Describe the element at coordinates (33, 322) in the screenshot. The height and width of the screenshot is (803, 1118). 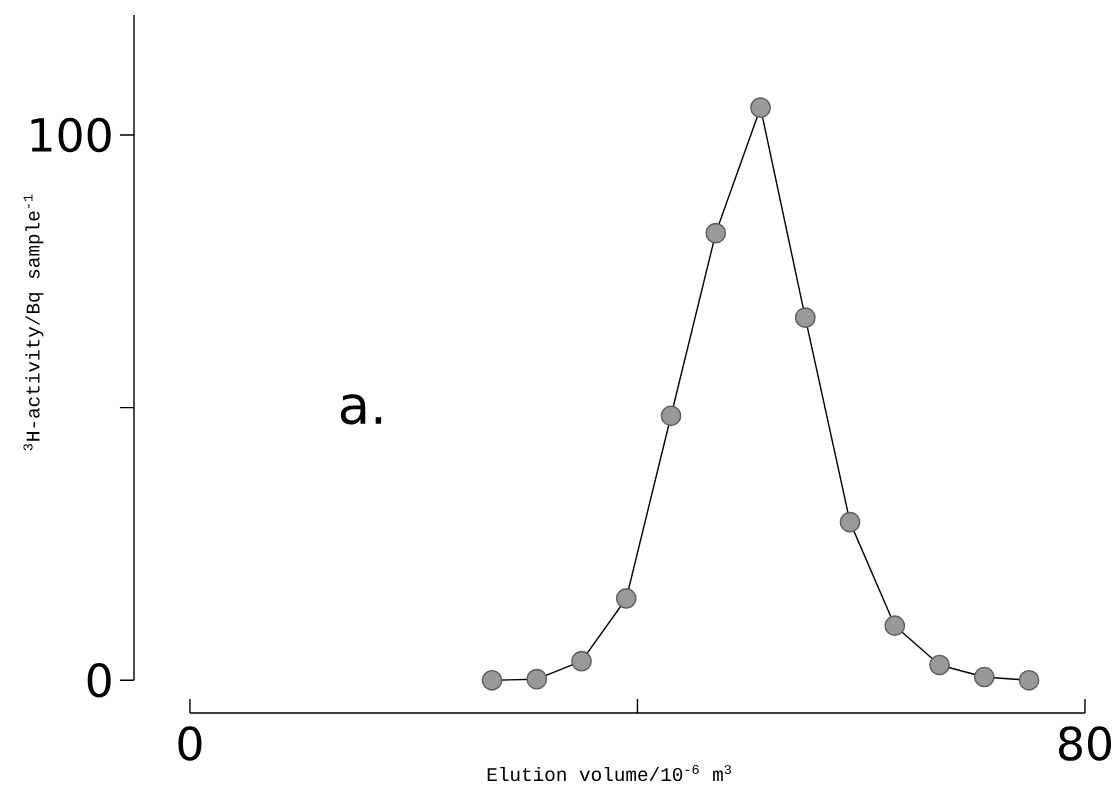
I see `y-axis-title: $^{3}$H-activity/Bq sample$^{-1}$` at that location.